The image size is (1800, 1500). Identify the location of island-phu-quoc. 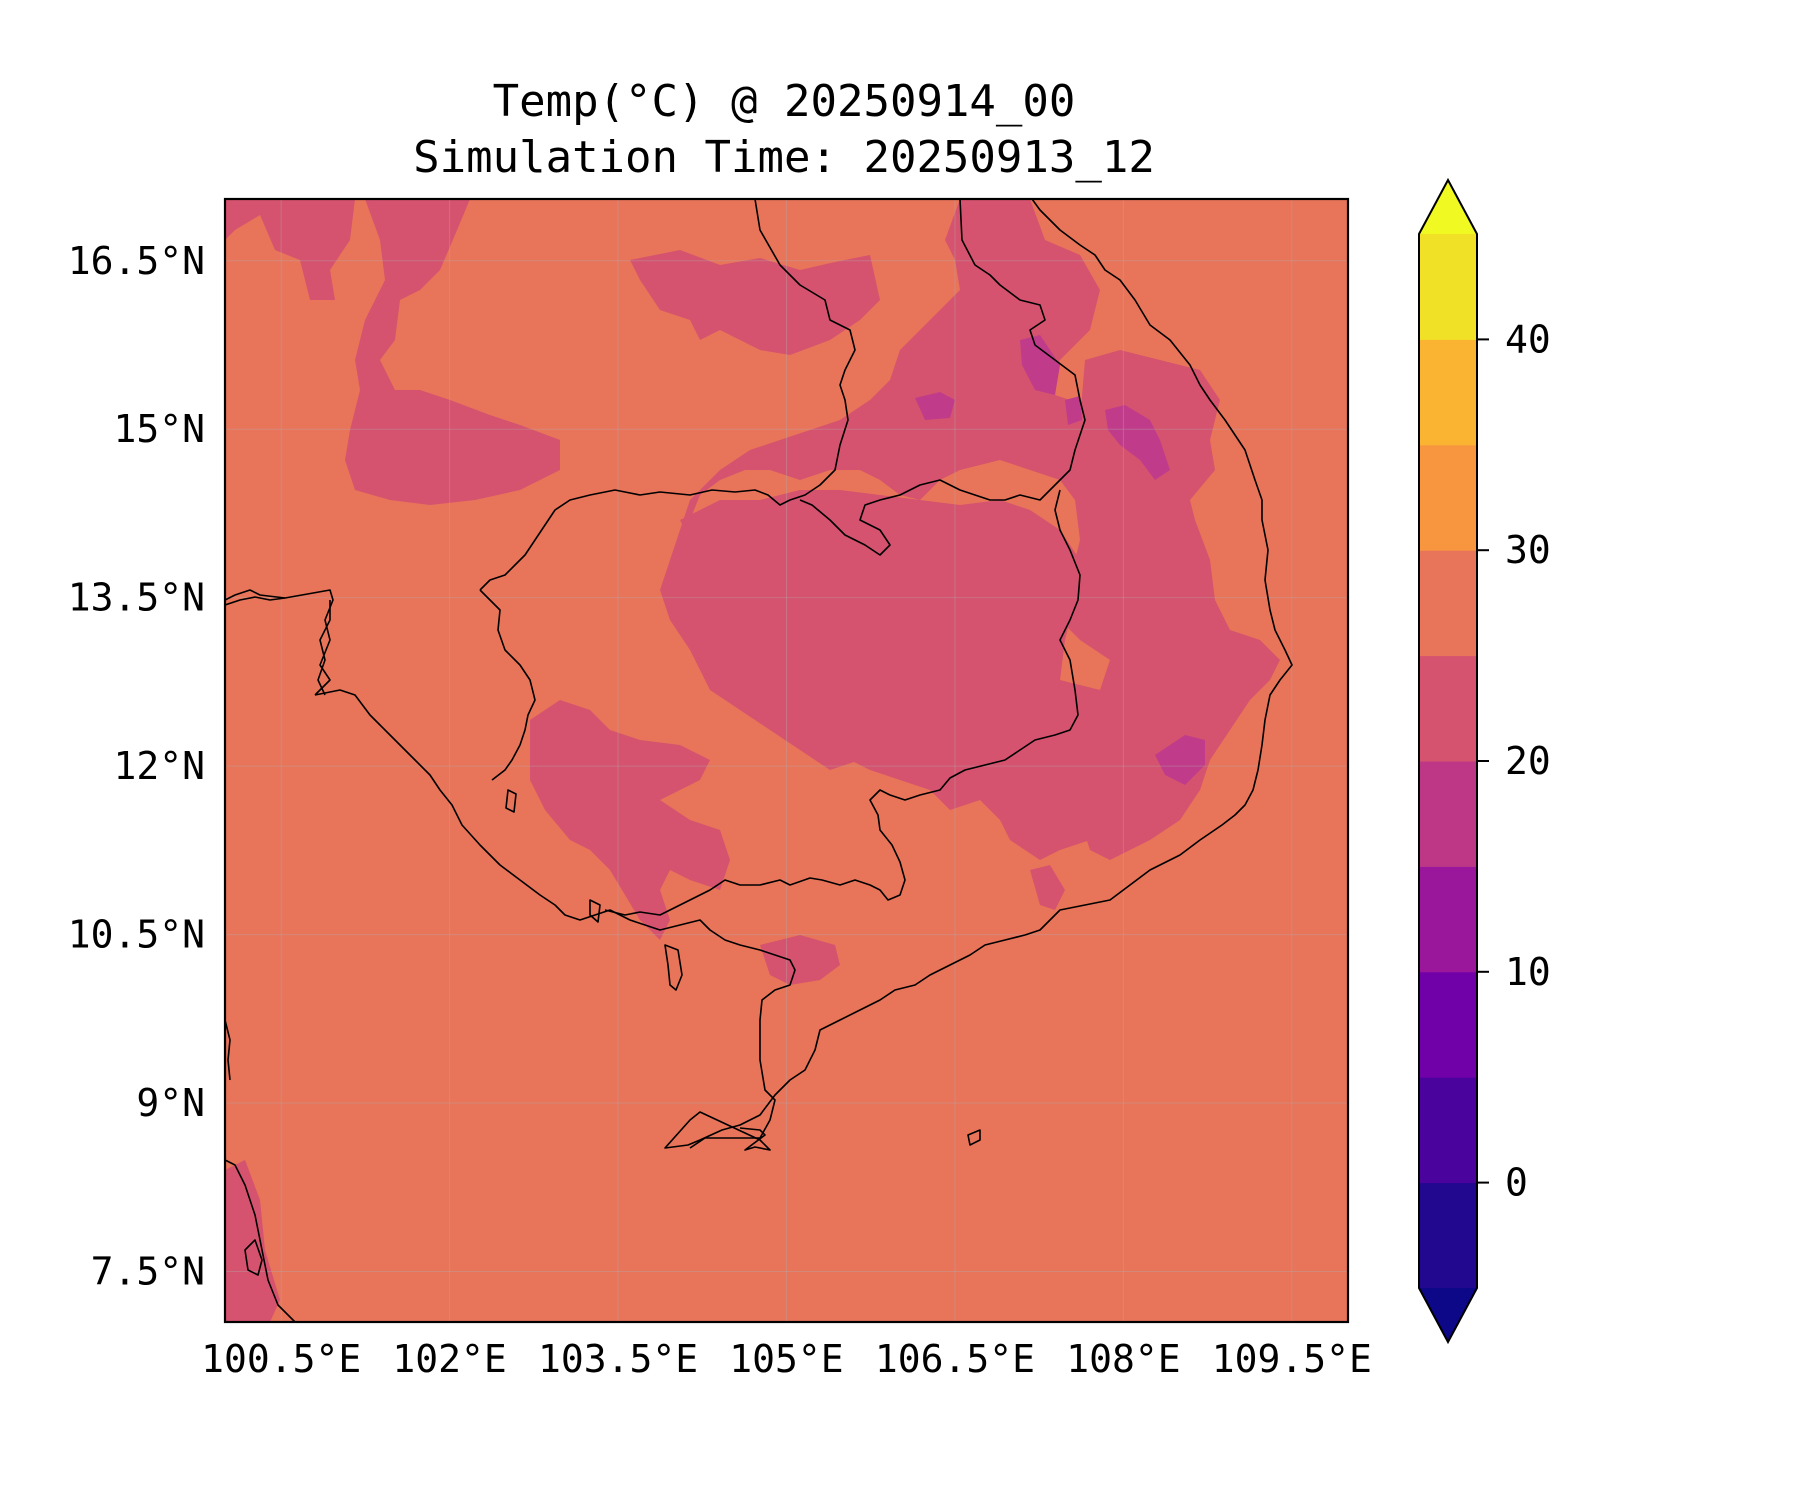
(673, 967).